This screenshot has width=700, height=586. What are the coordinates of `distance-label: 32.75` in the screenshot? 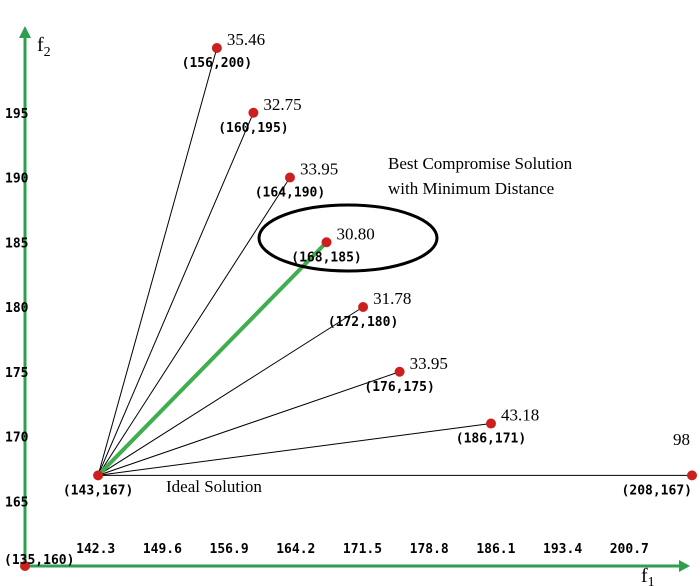 It's located at (282, 104).